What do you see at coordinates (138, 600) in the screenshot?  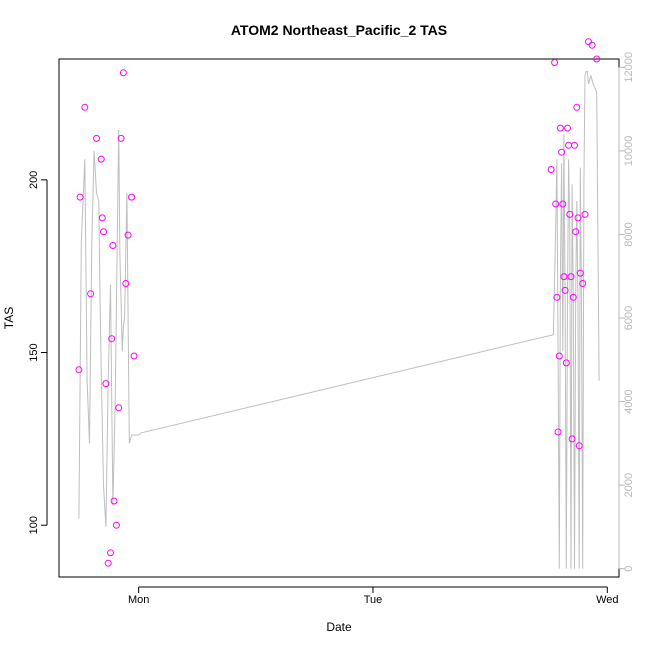 I see `x-tick-label: Mon` at bounding box center [138, 600].